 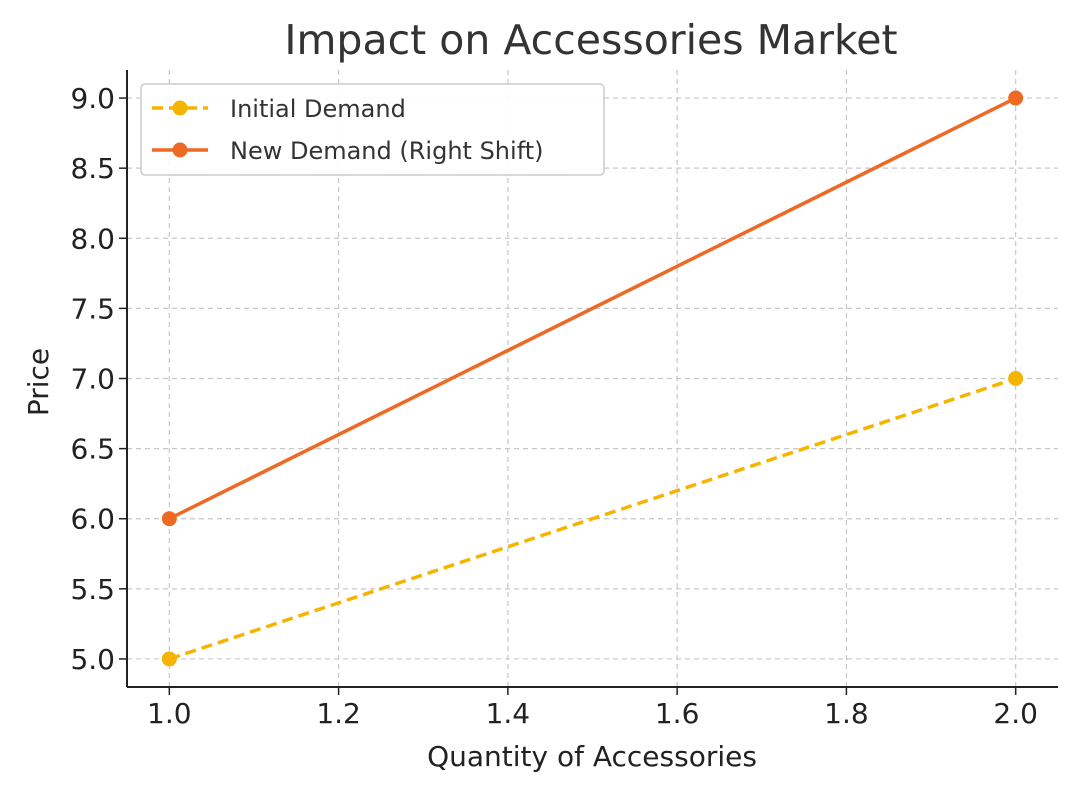 What do you see at coordinates (92, 308) in the screenshot?
I see `y-tick-label: 7.5` at bounding box center [92, 308].